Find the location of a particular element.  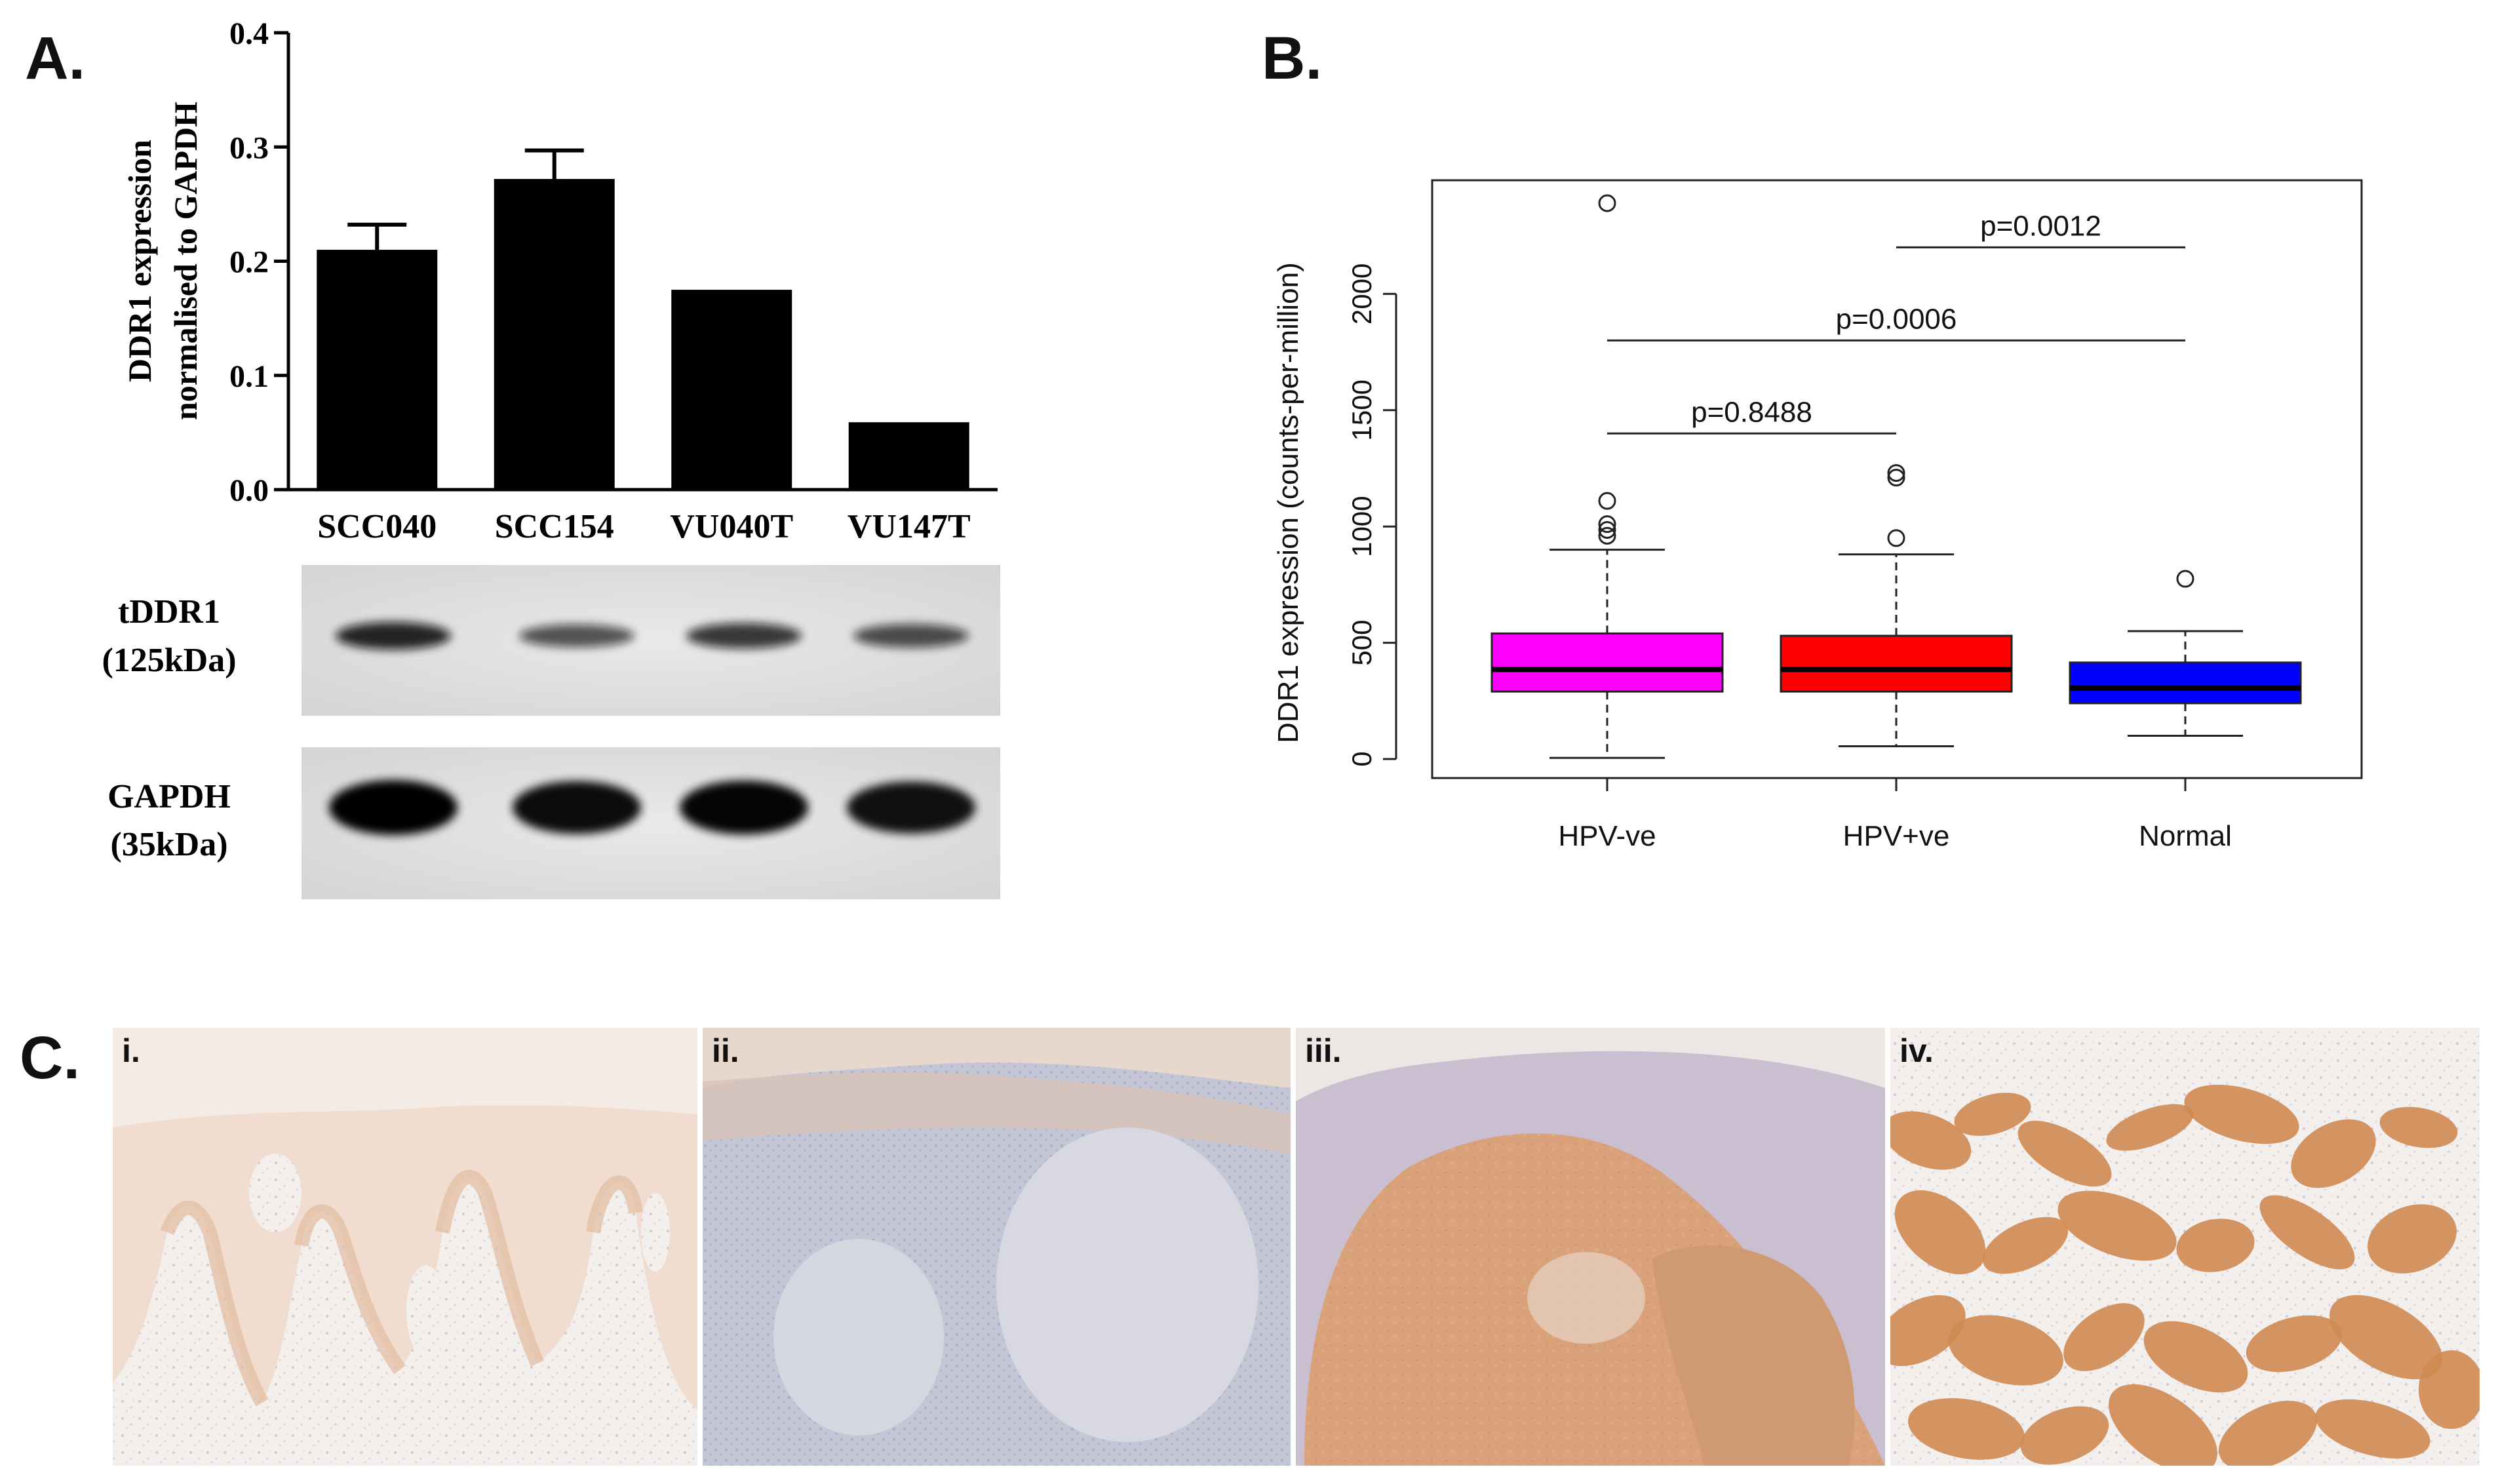

histology-label-ii: ii. is located at coordinates (725, 1050).